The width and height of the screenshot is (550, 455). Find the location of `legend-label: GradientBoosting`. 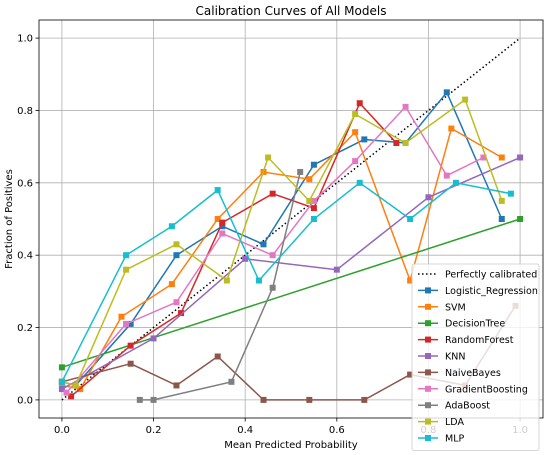

legend-label: GradientBoosting is located at coordinates (486, 389).